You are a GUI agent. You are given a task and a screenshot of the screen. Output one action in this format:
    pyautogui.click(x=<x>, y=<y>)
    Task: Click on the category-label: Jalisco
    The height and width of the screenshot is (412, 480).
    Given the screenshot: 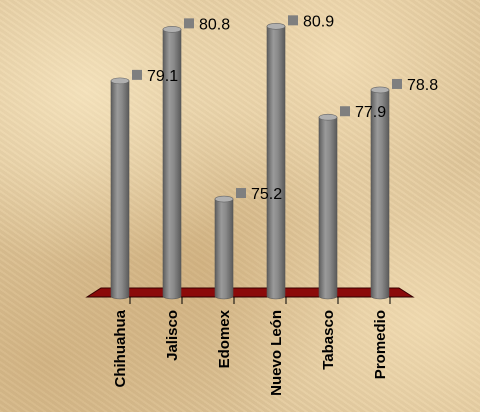 What is the action you would take?
    pyautogui.click(x=172, y=335)
    